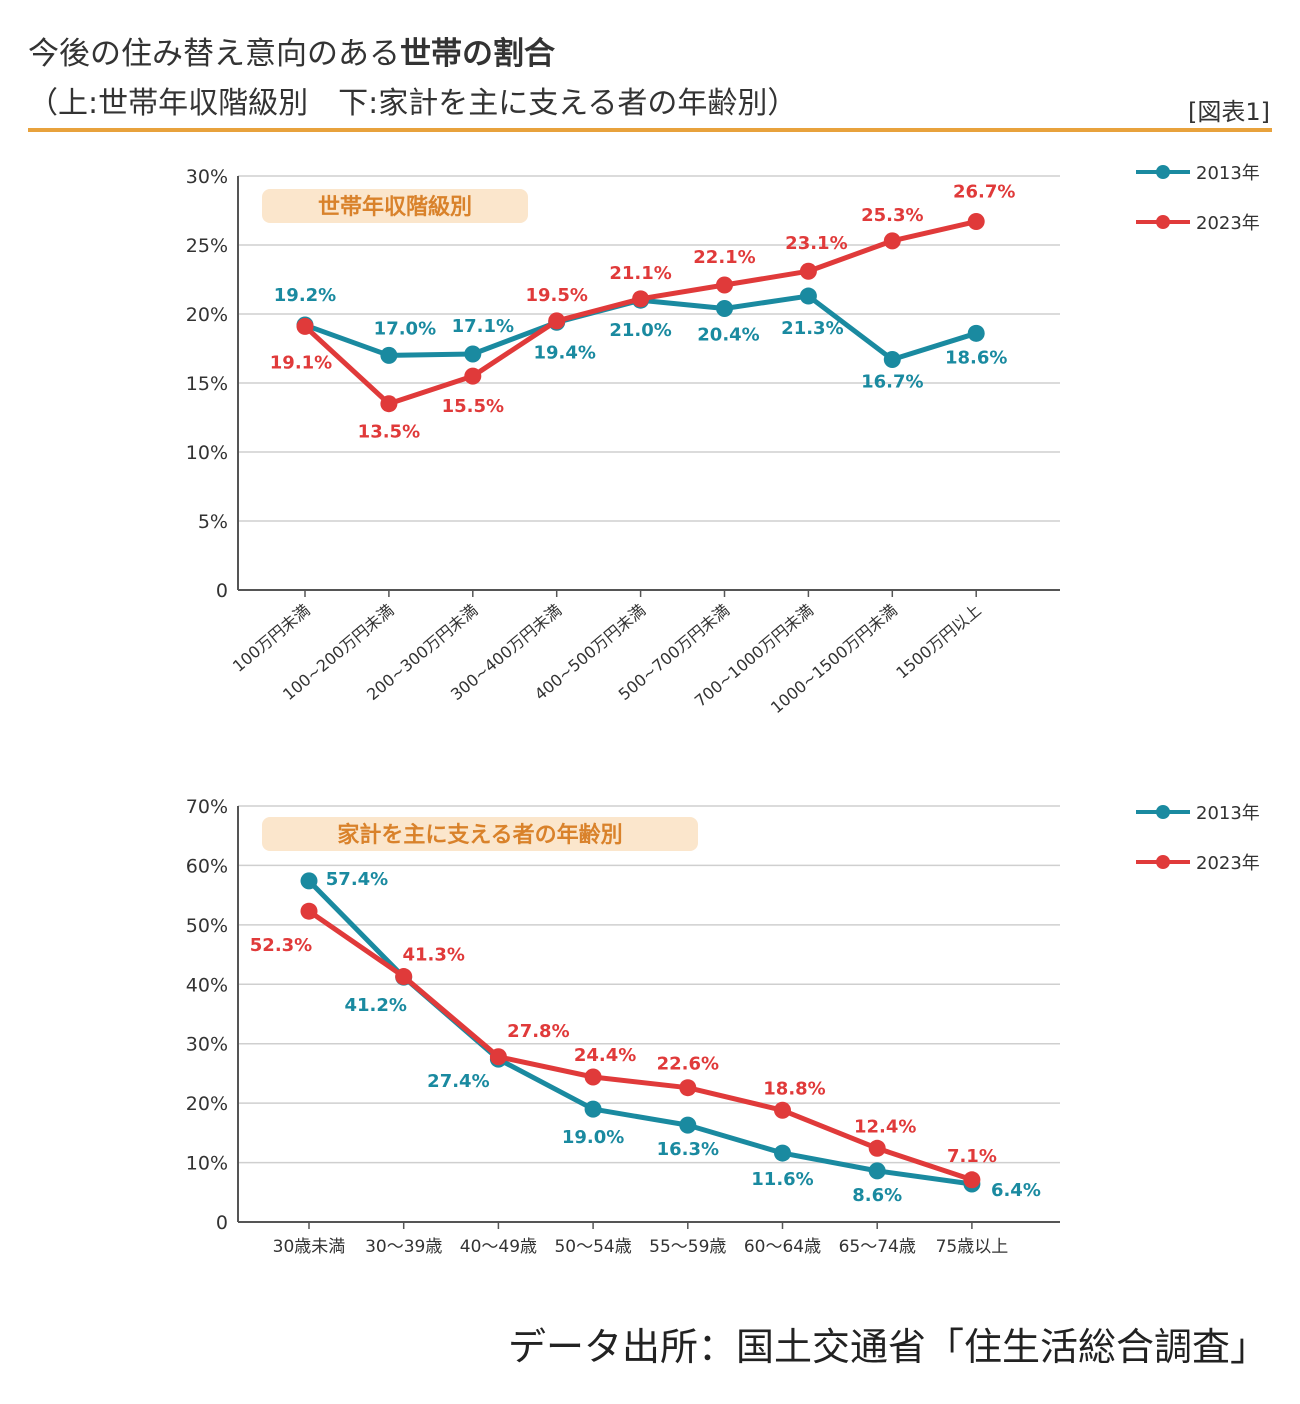  What do you see at coordinates (794, 1088) in the screenshot?
I see `data-label: 18.8%` at bounding box center [794, 1088].